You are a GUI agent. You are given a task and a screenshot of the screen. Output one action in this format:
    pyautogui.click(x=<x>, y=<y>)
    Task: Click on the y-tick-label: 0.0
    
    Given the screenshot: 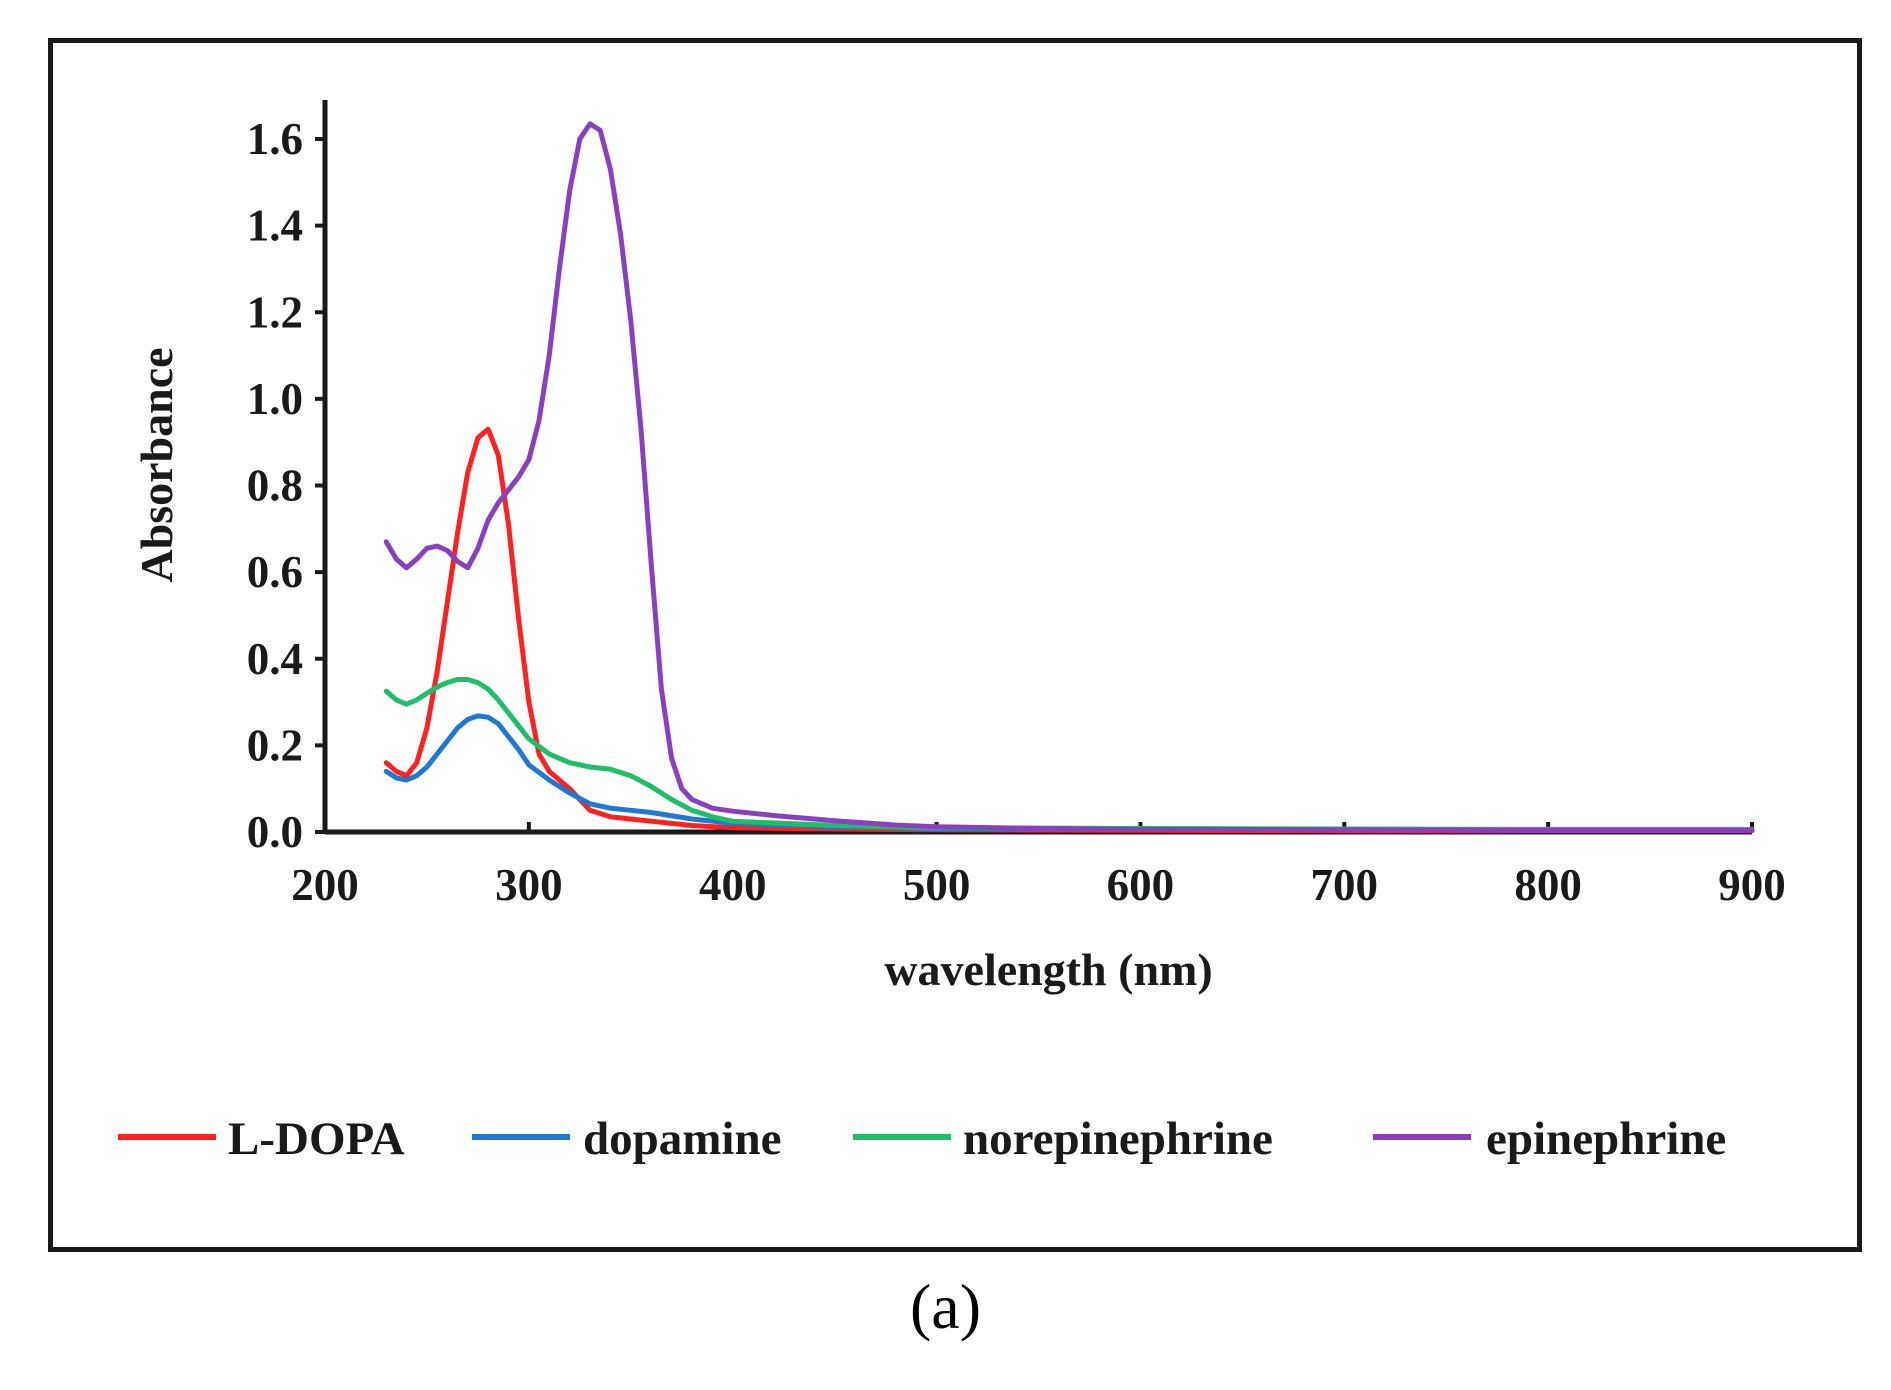 What is the action you would take?
    pyautogui.click(x=275, y=832)
    